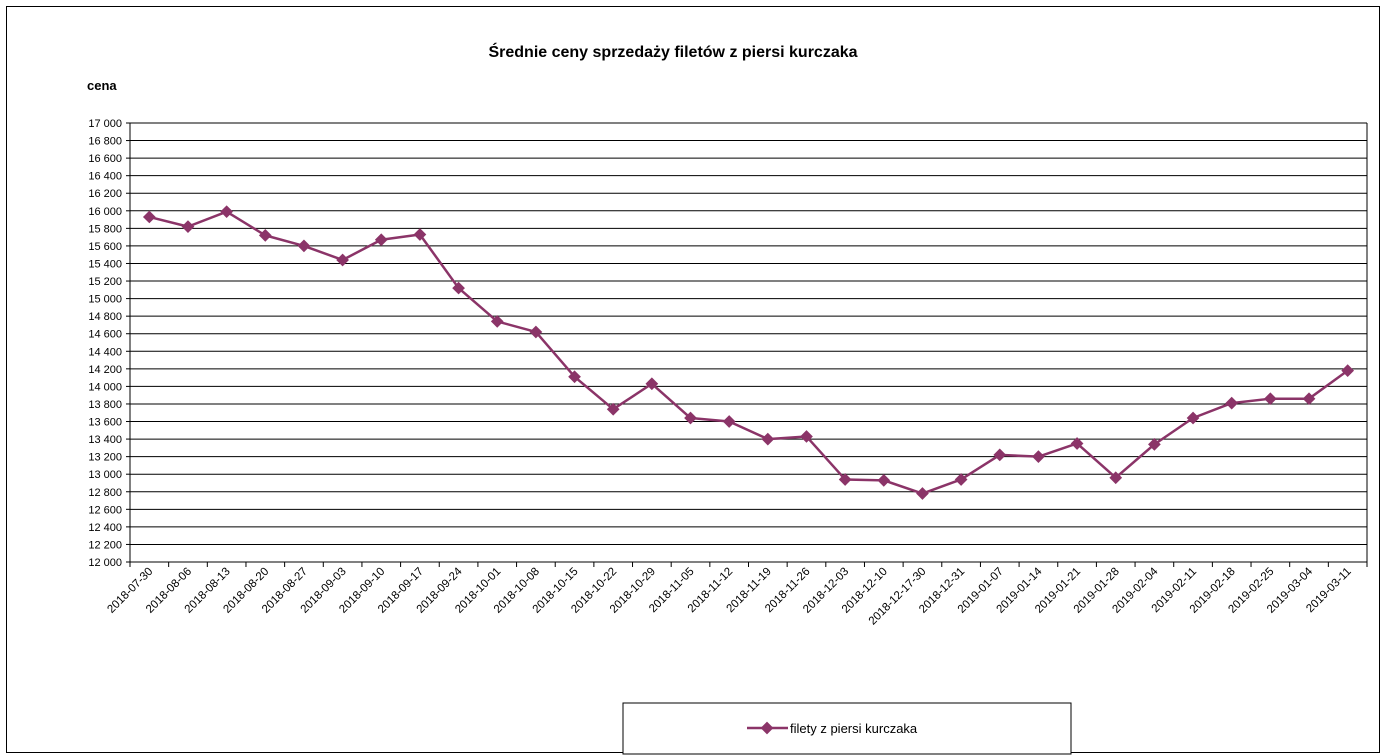  I want to click on legend-box, so click(847, 728).